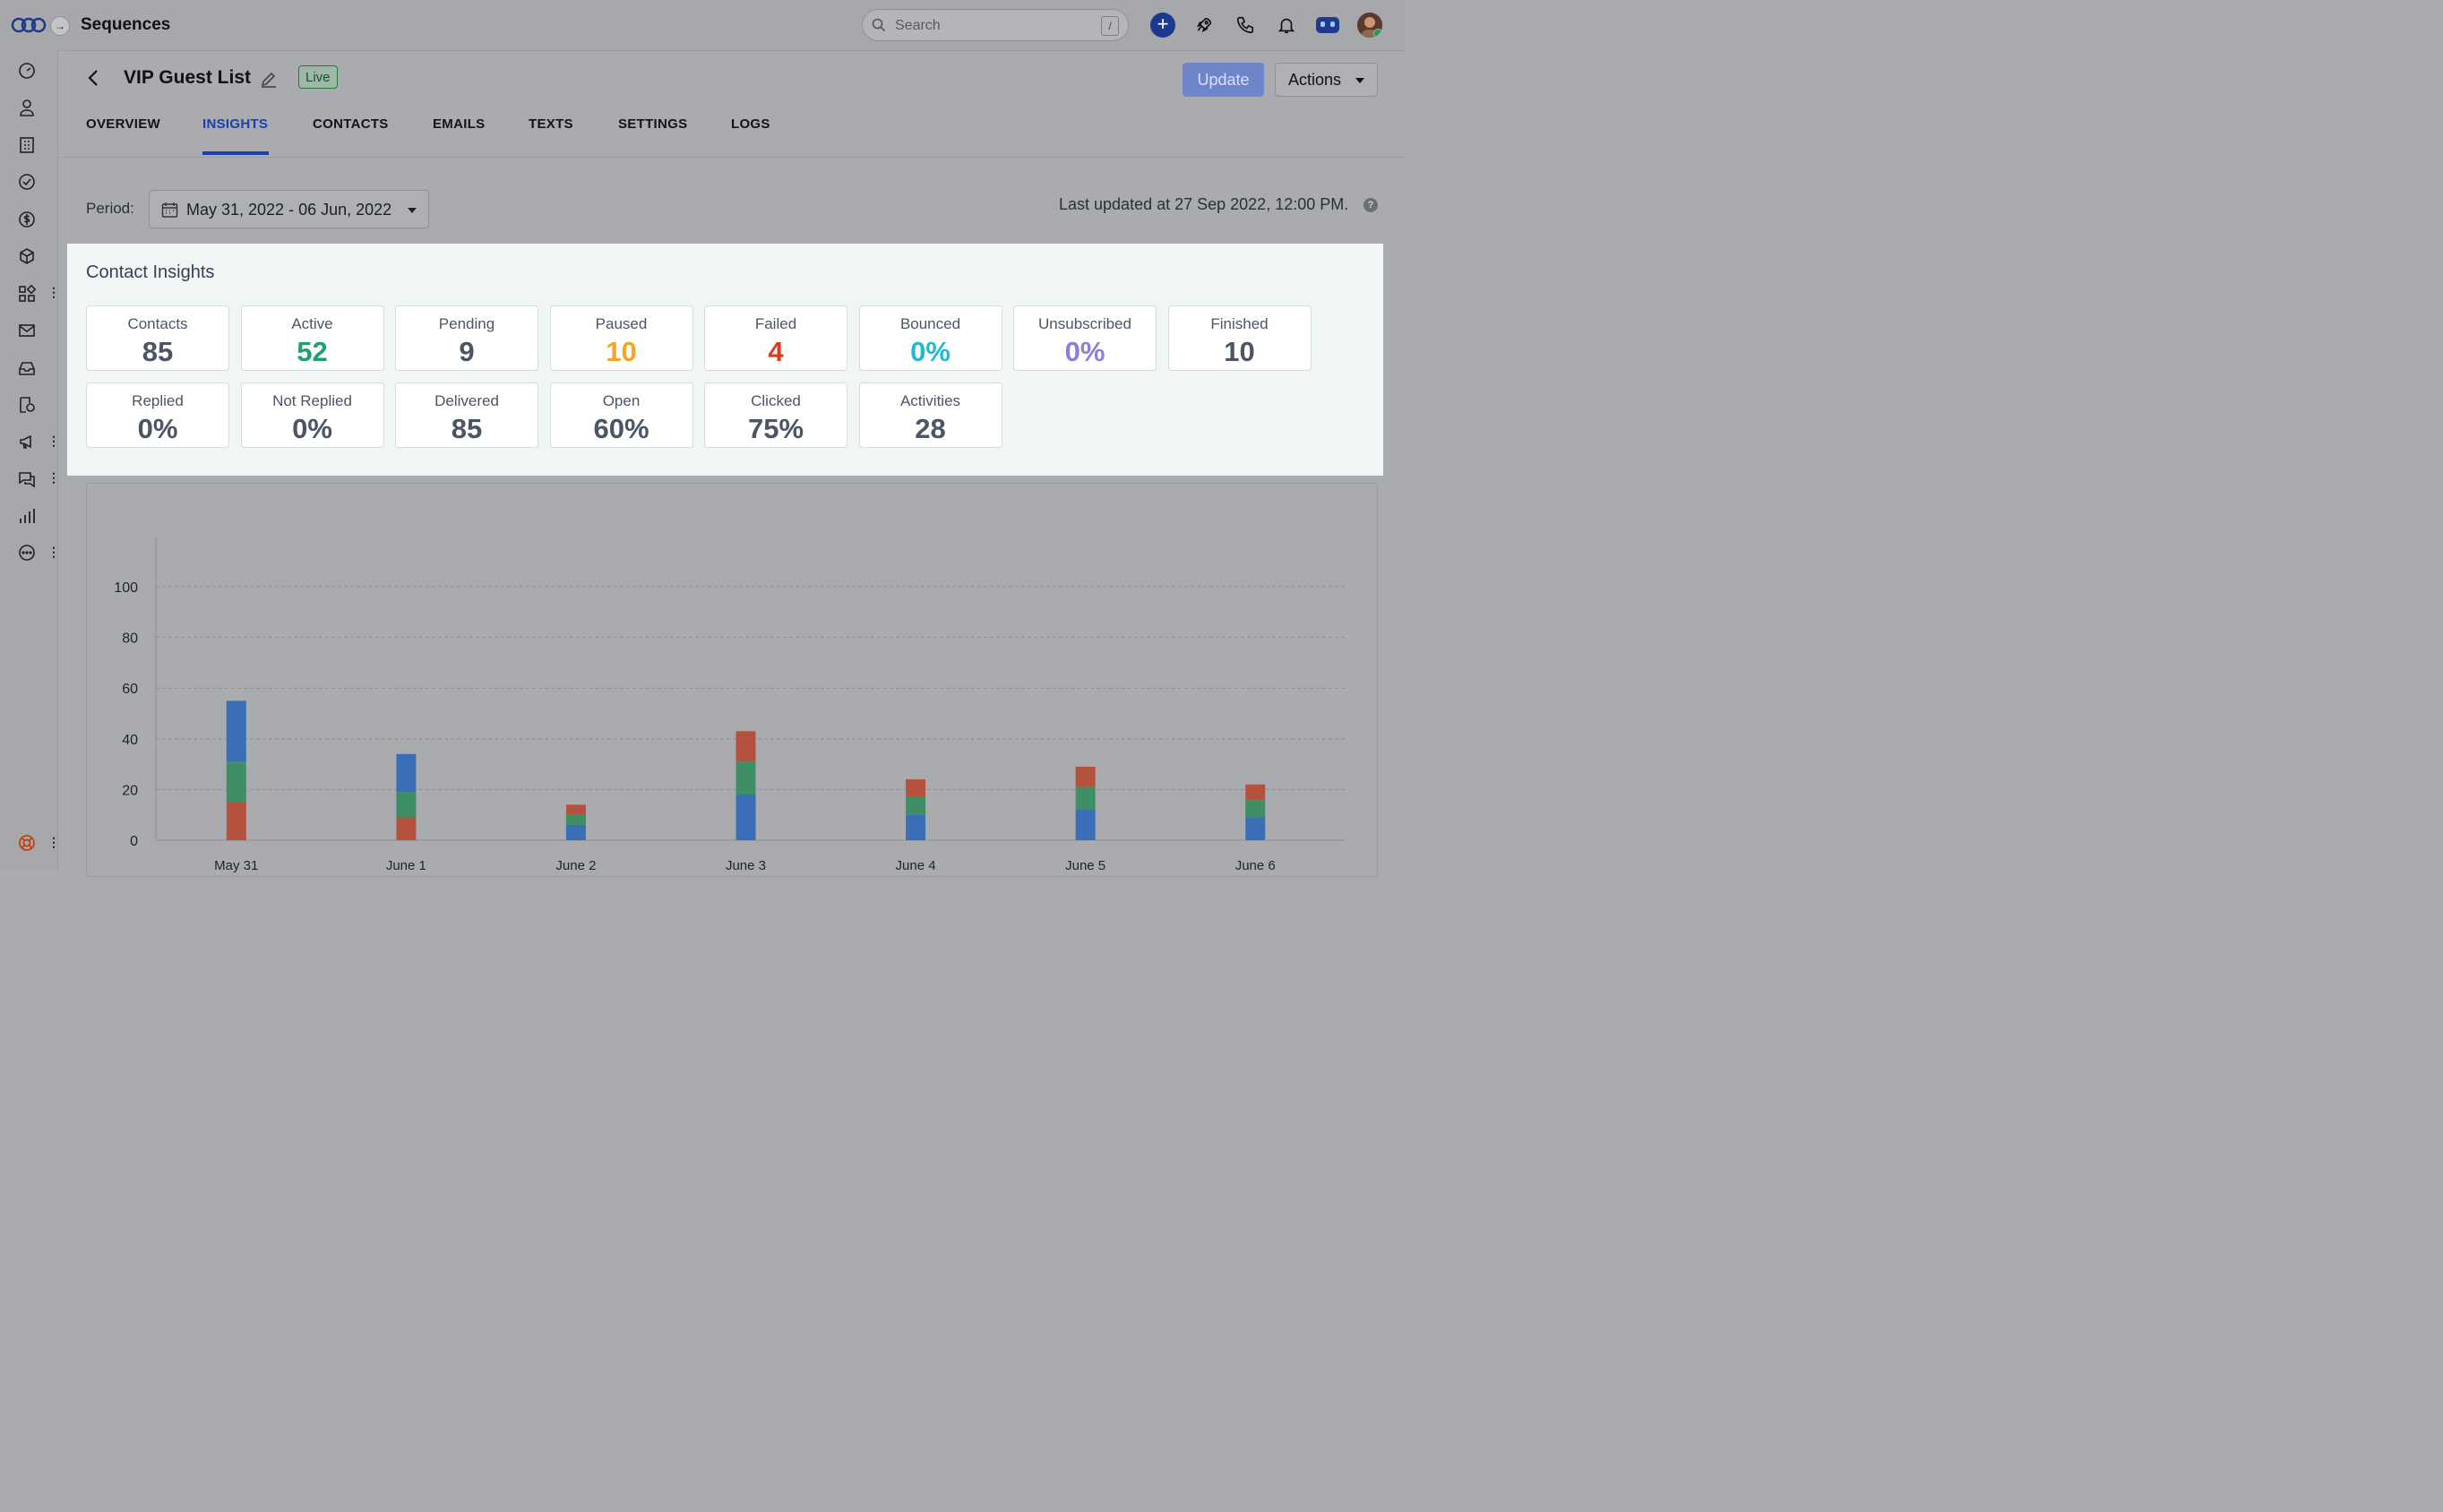 This screenshot has height=1512, width=2443. What do you see at coordinates (1085, 338) in the screenshot?
I see `insight-card-unsubscribed: Unsubscribed 0%` at bounding box center [1085, 338].